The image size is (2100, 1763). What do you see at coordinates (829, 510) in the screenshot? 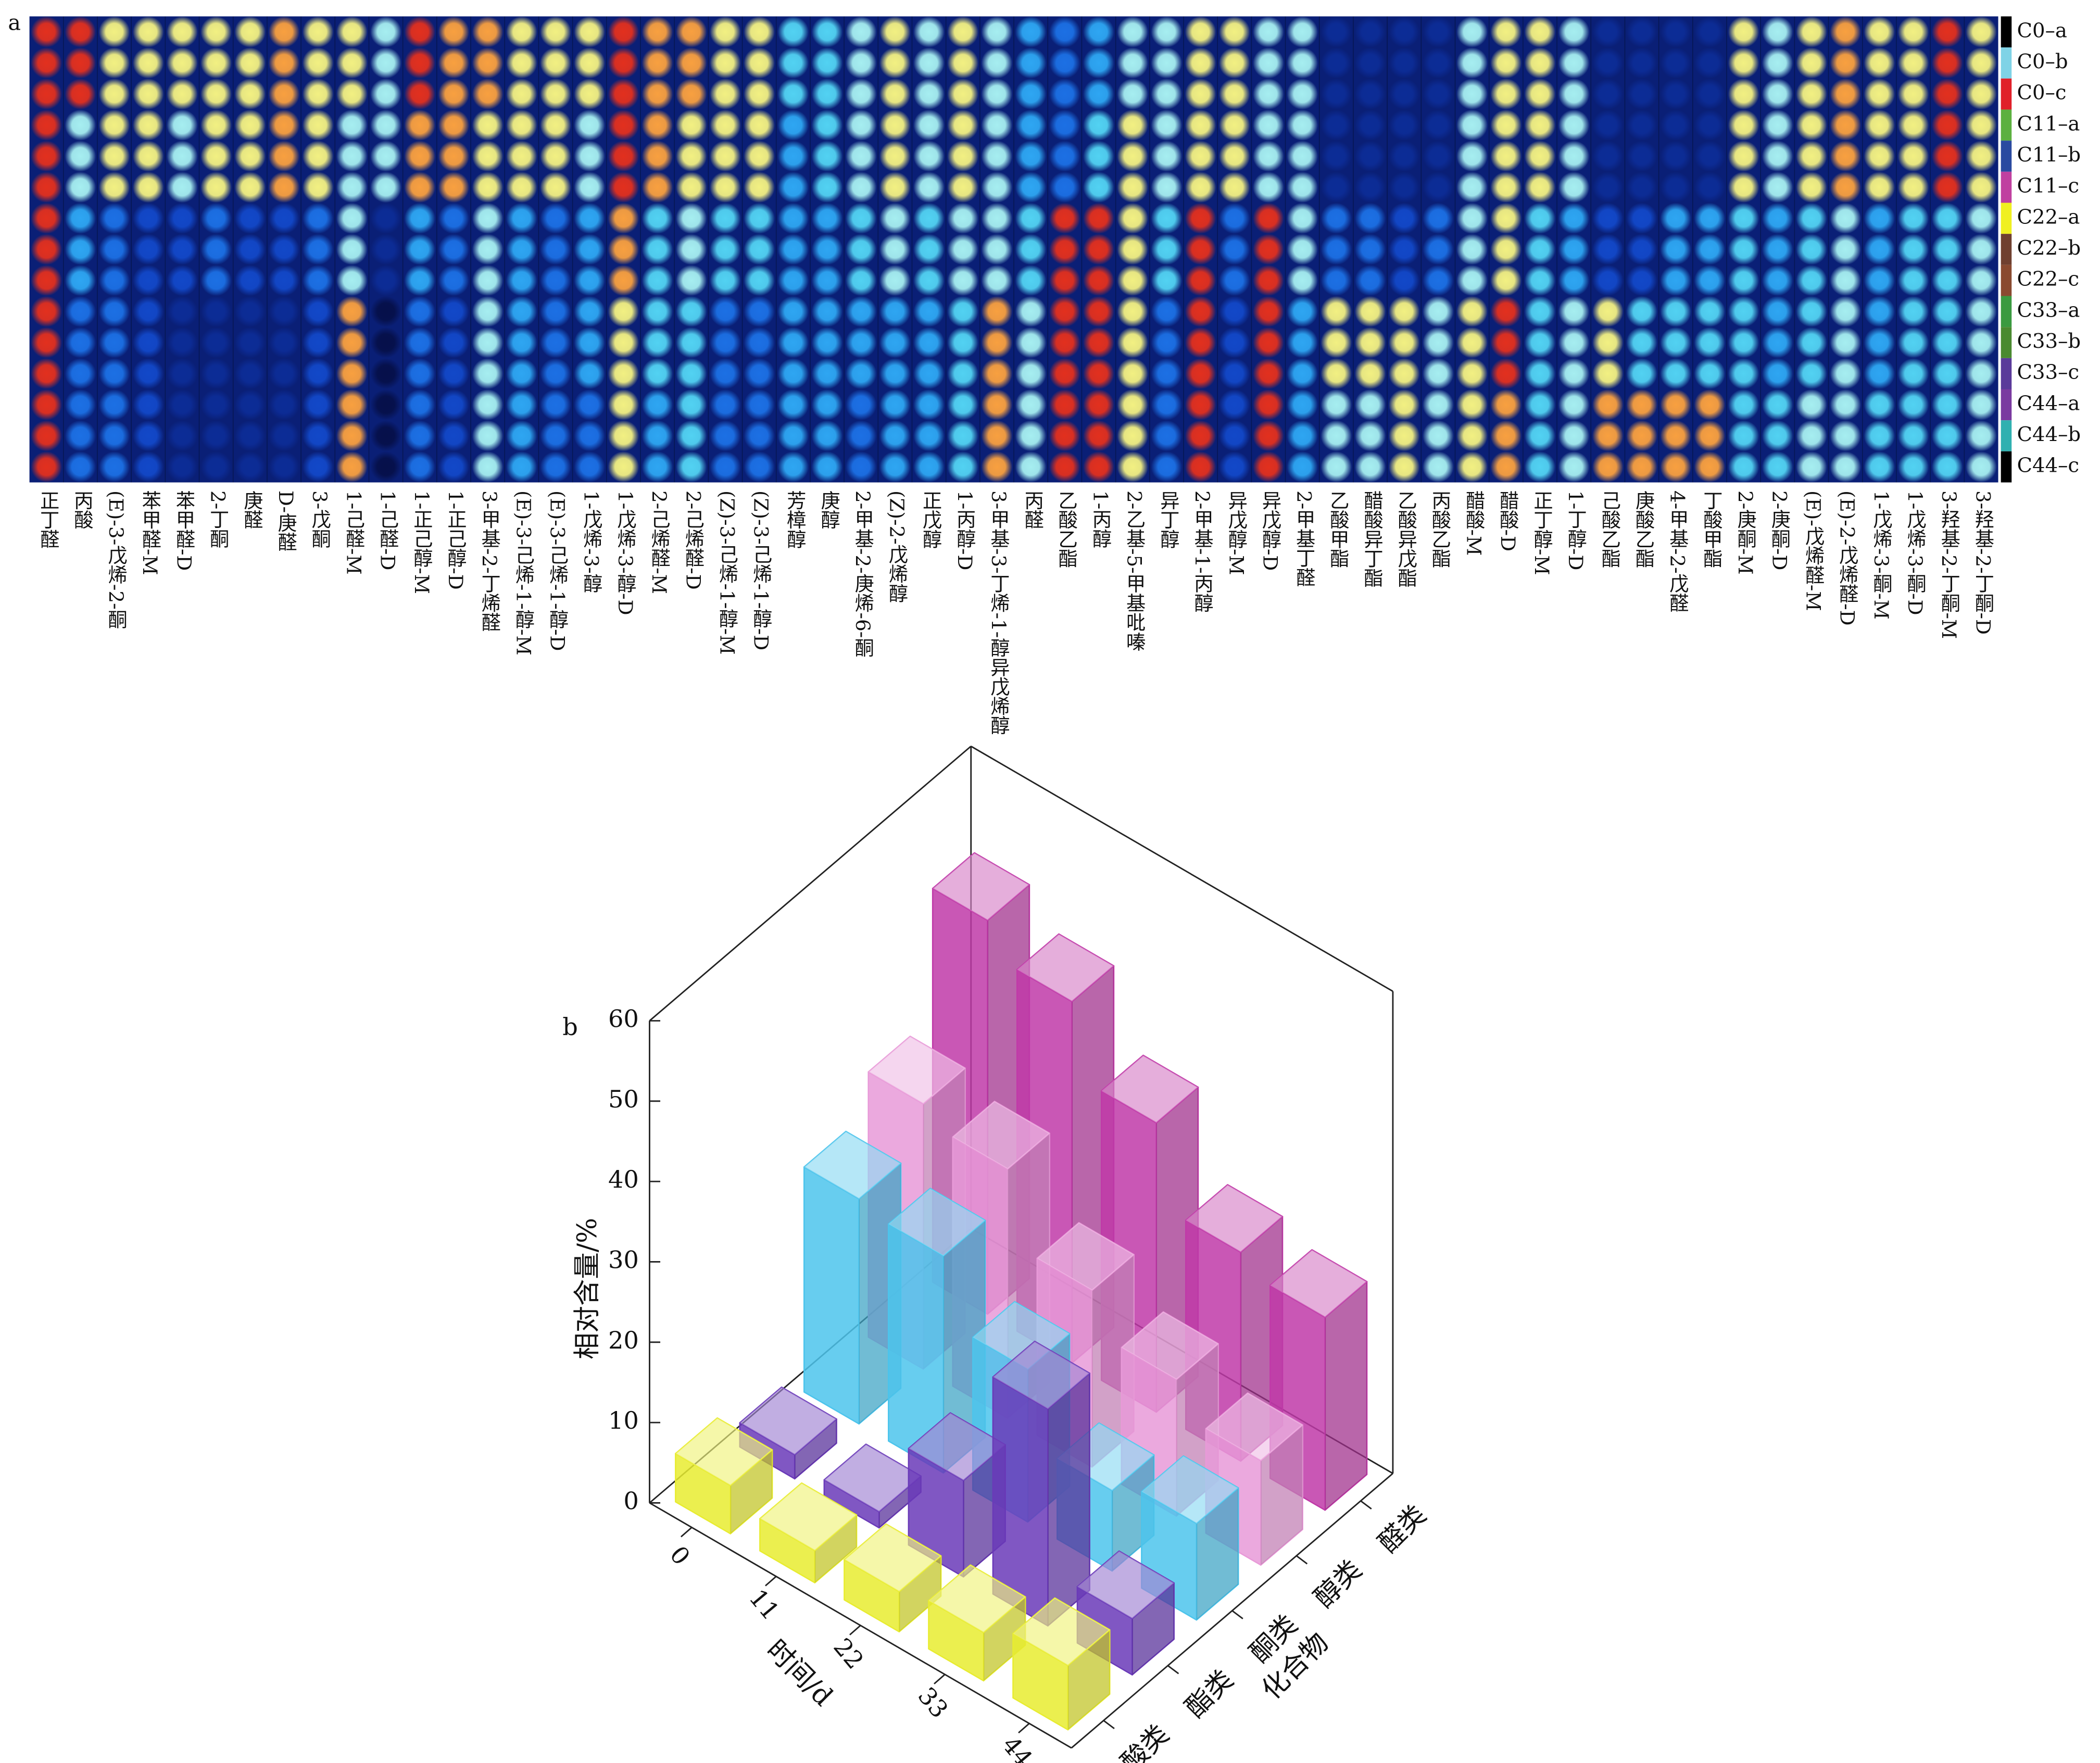
I see `column-label: 庚醇` at bounding box center [829, 510].